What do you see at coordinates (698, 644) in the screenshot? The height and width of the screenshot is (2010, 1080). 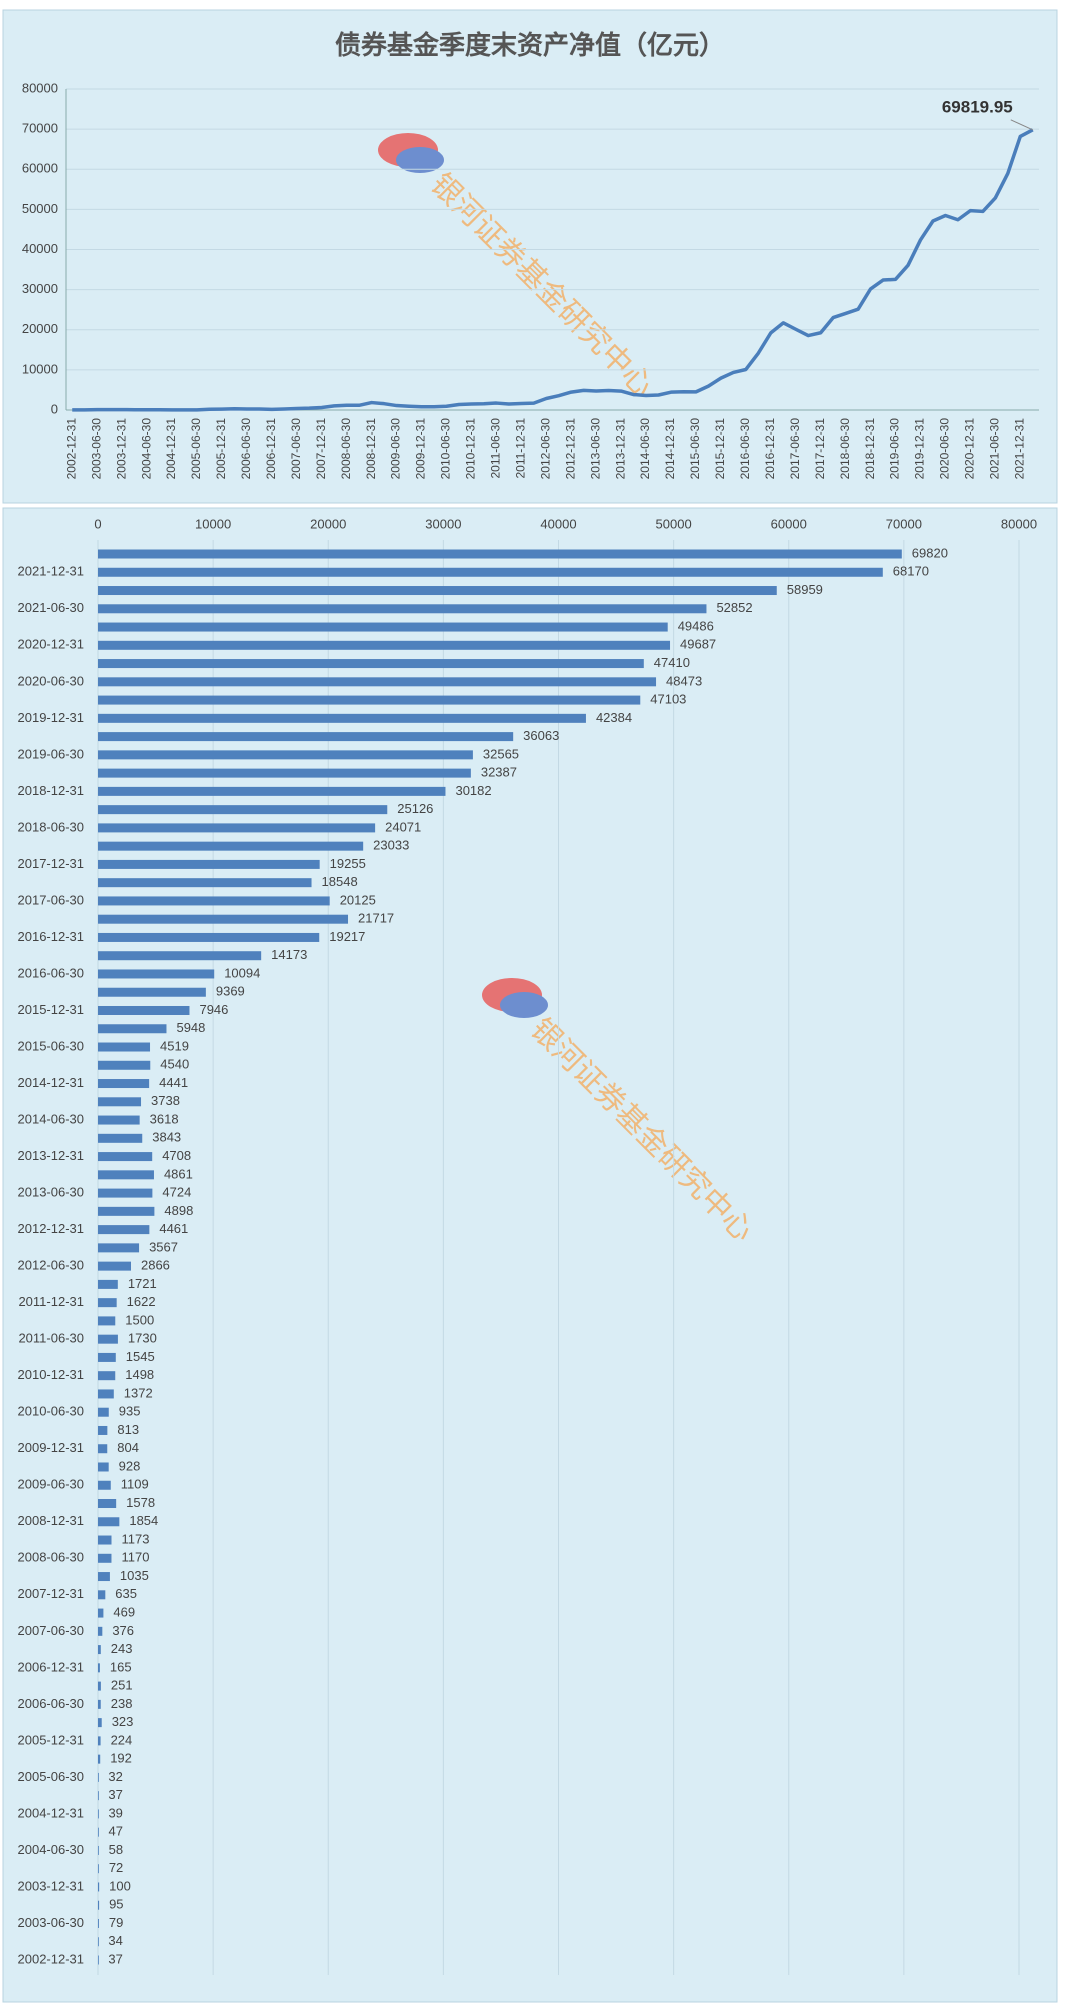 I see `value-label: 49687` at bounding box center [698, 644].